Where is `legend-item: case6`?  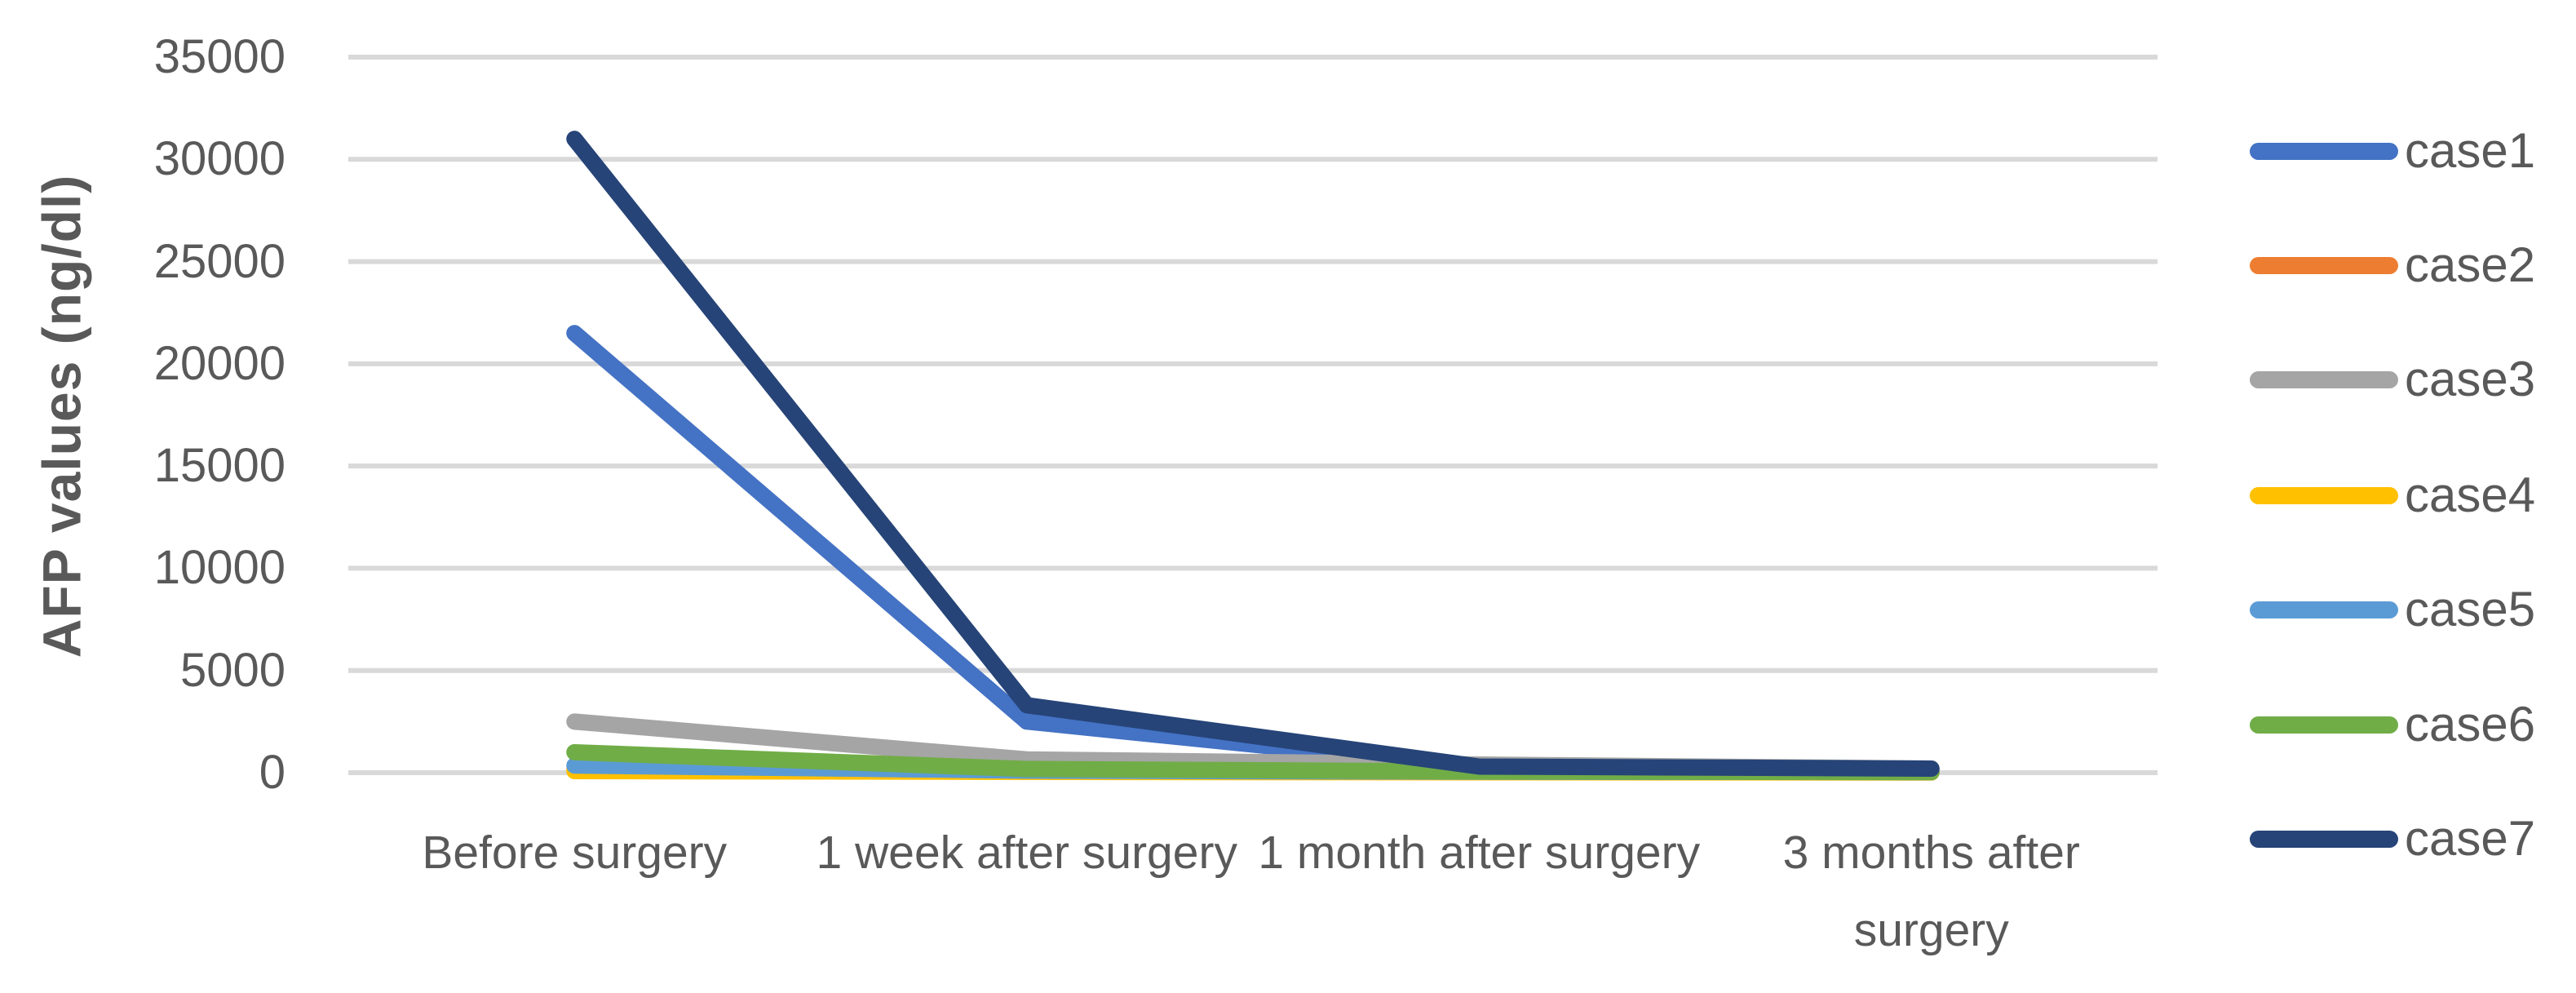 legend-item: case6 is located at coordinates (2392, 724).